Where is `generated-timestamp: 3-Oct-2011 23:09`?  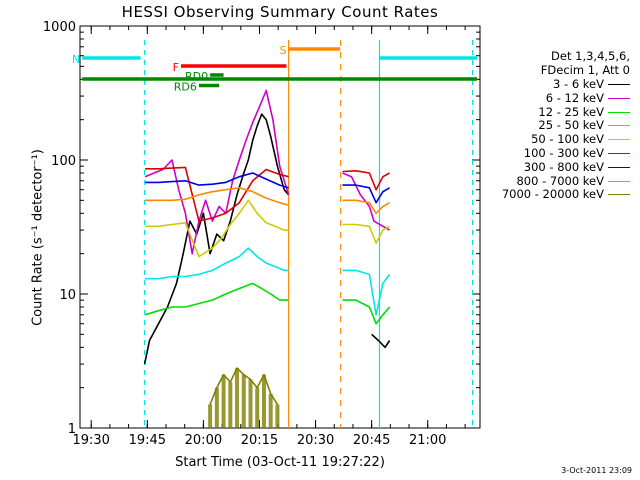 generated-timestamp: 3-Oct-2011 23:09 is located at coordinates (596, 470).